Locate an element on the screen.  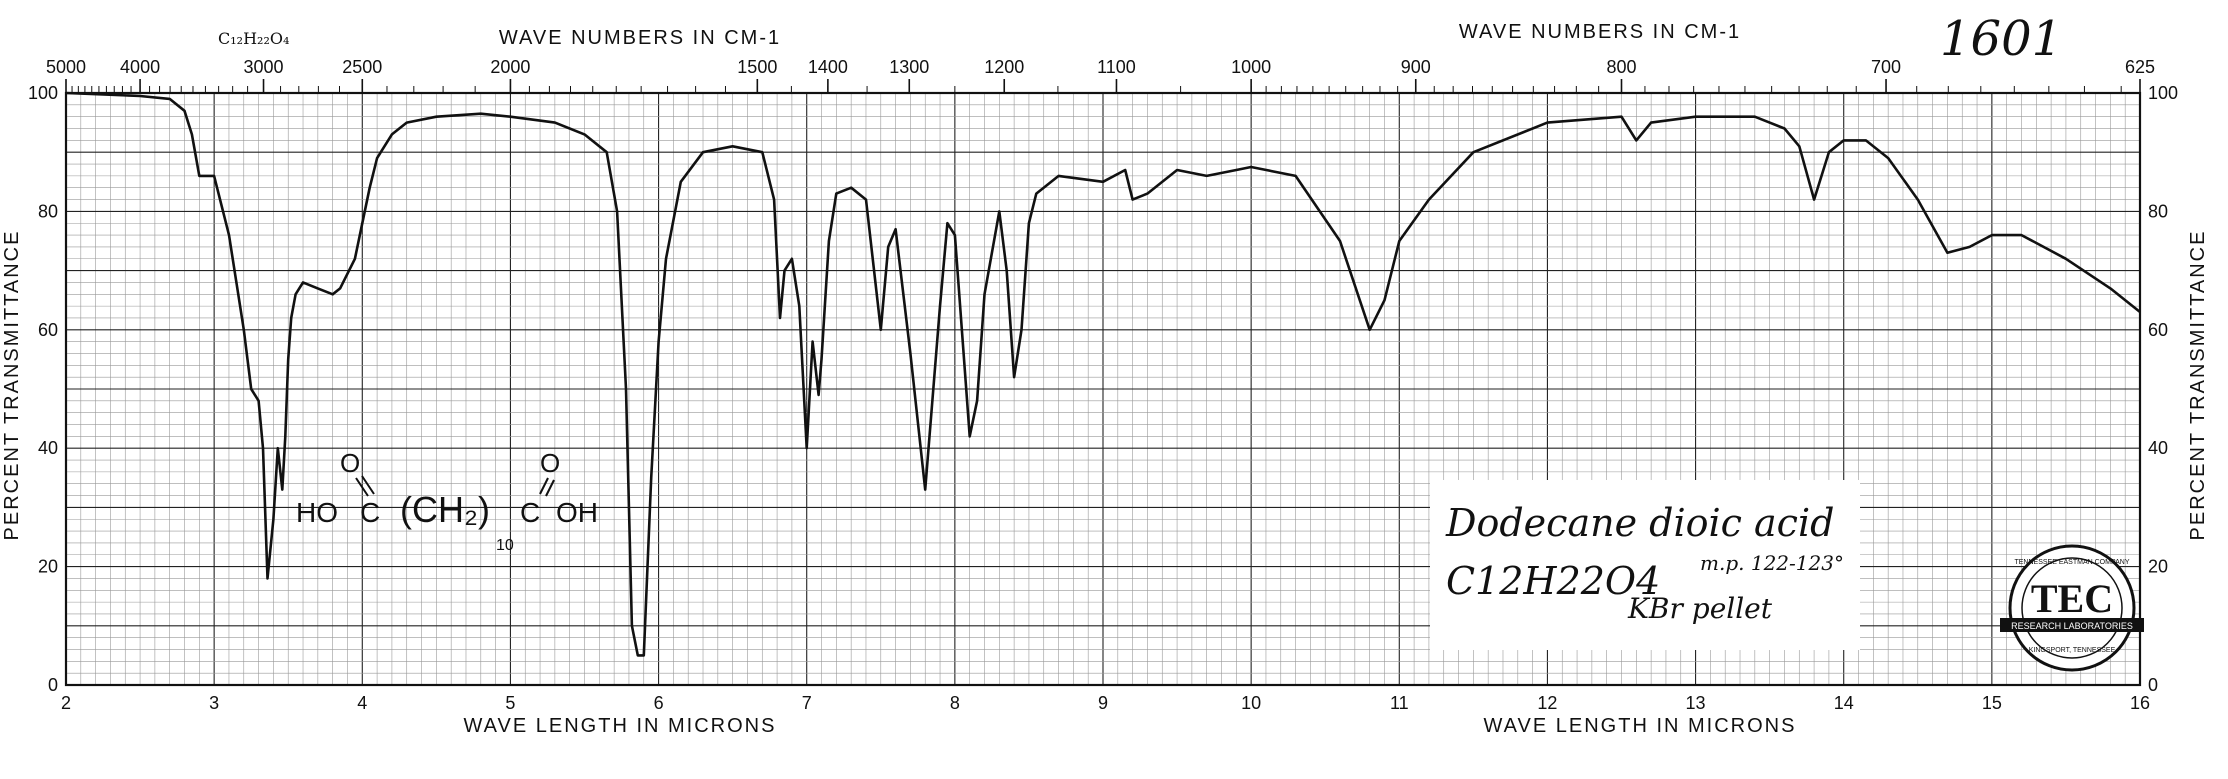
x-tick-label: 6 is located at coordinates (659, 703).